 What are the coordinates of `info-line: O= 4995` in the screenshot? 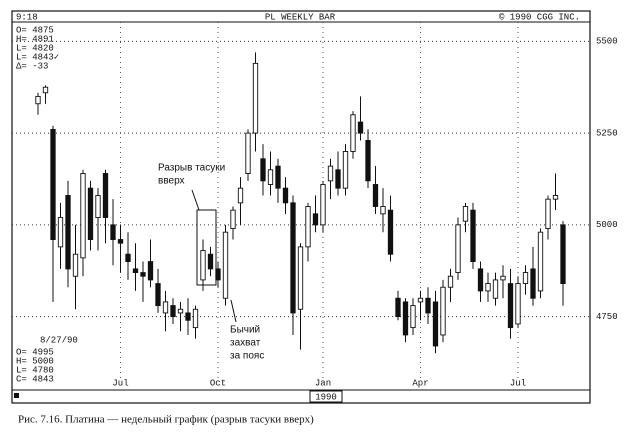 It's located at (35, 352).